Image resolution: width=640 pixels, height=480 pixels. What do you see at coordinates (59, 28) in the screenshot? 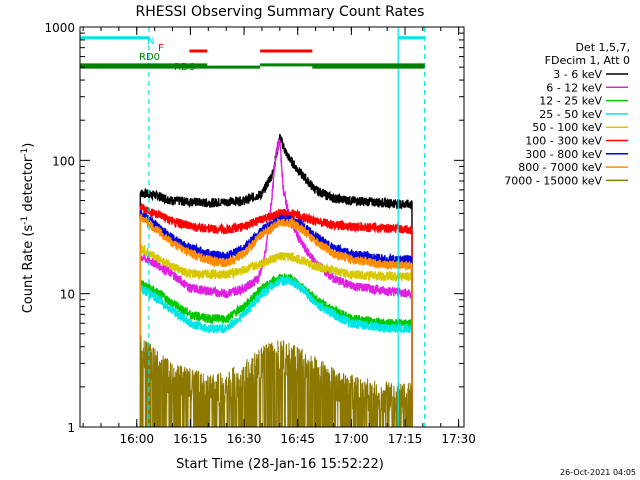
I see `y-tick-label-3: 1000` at bounding box center [59, 28].